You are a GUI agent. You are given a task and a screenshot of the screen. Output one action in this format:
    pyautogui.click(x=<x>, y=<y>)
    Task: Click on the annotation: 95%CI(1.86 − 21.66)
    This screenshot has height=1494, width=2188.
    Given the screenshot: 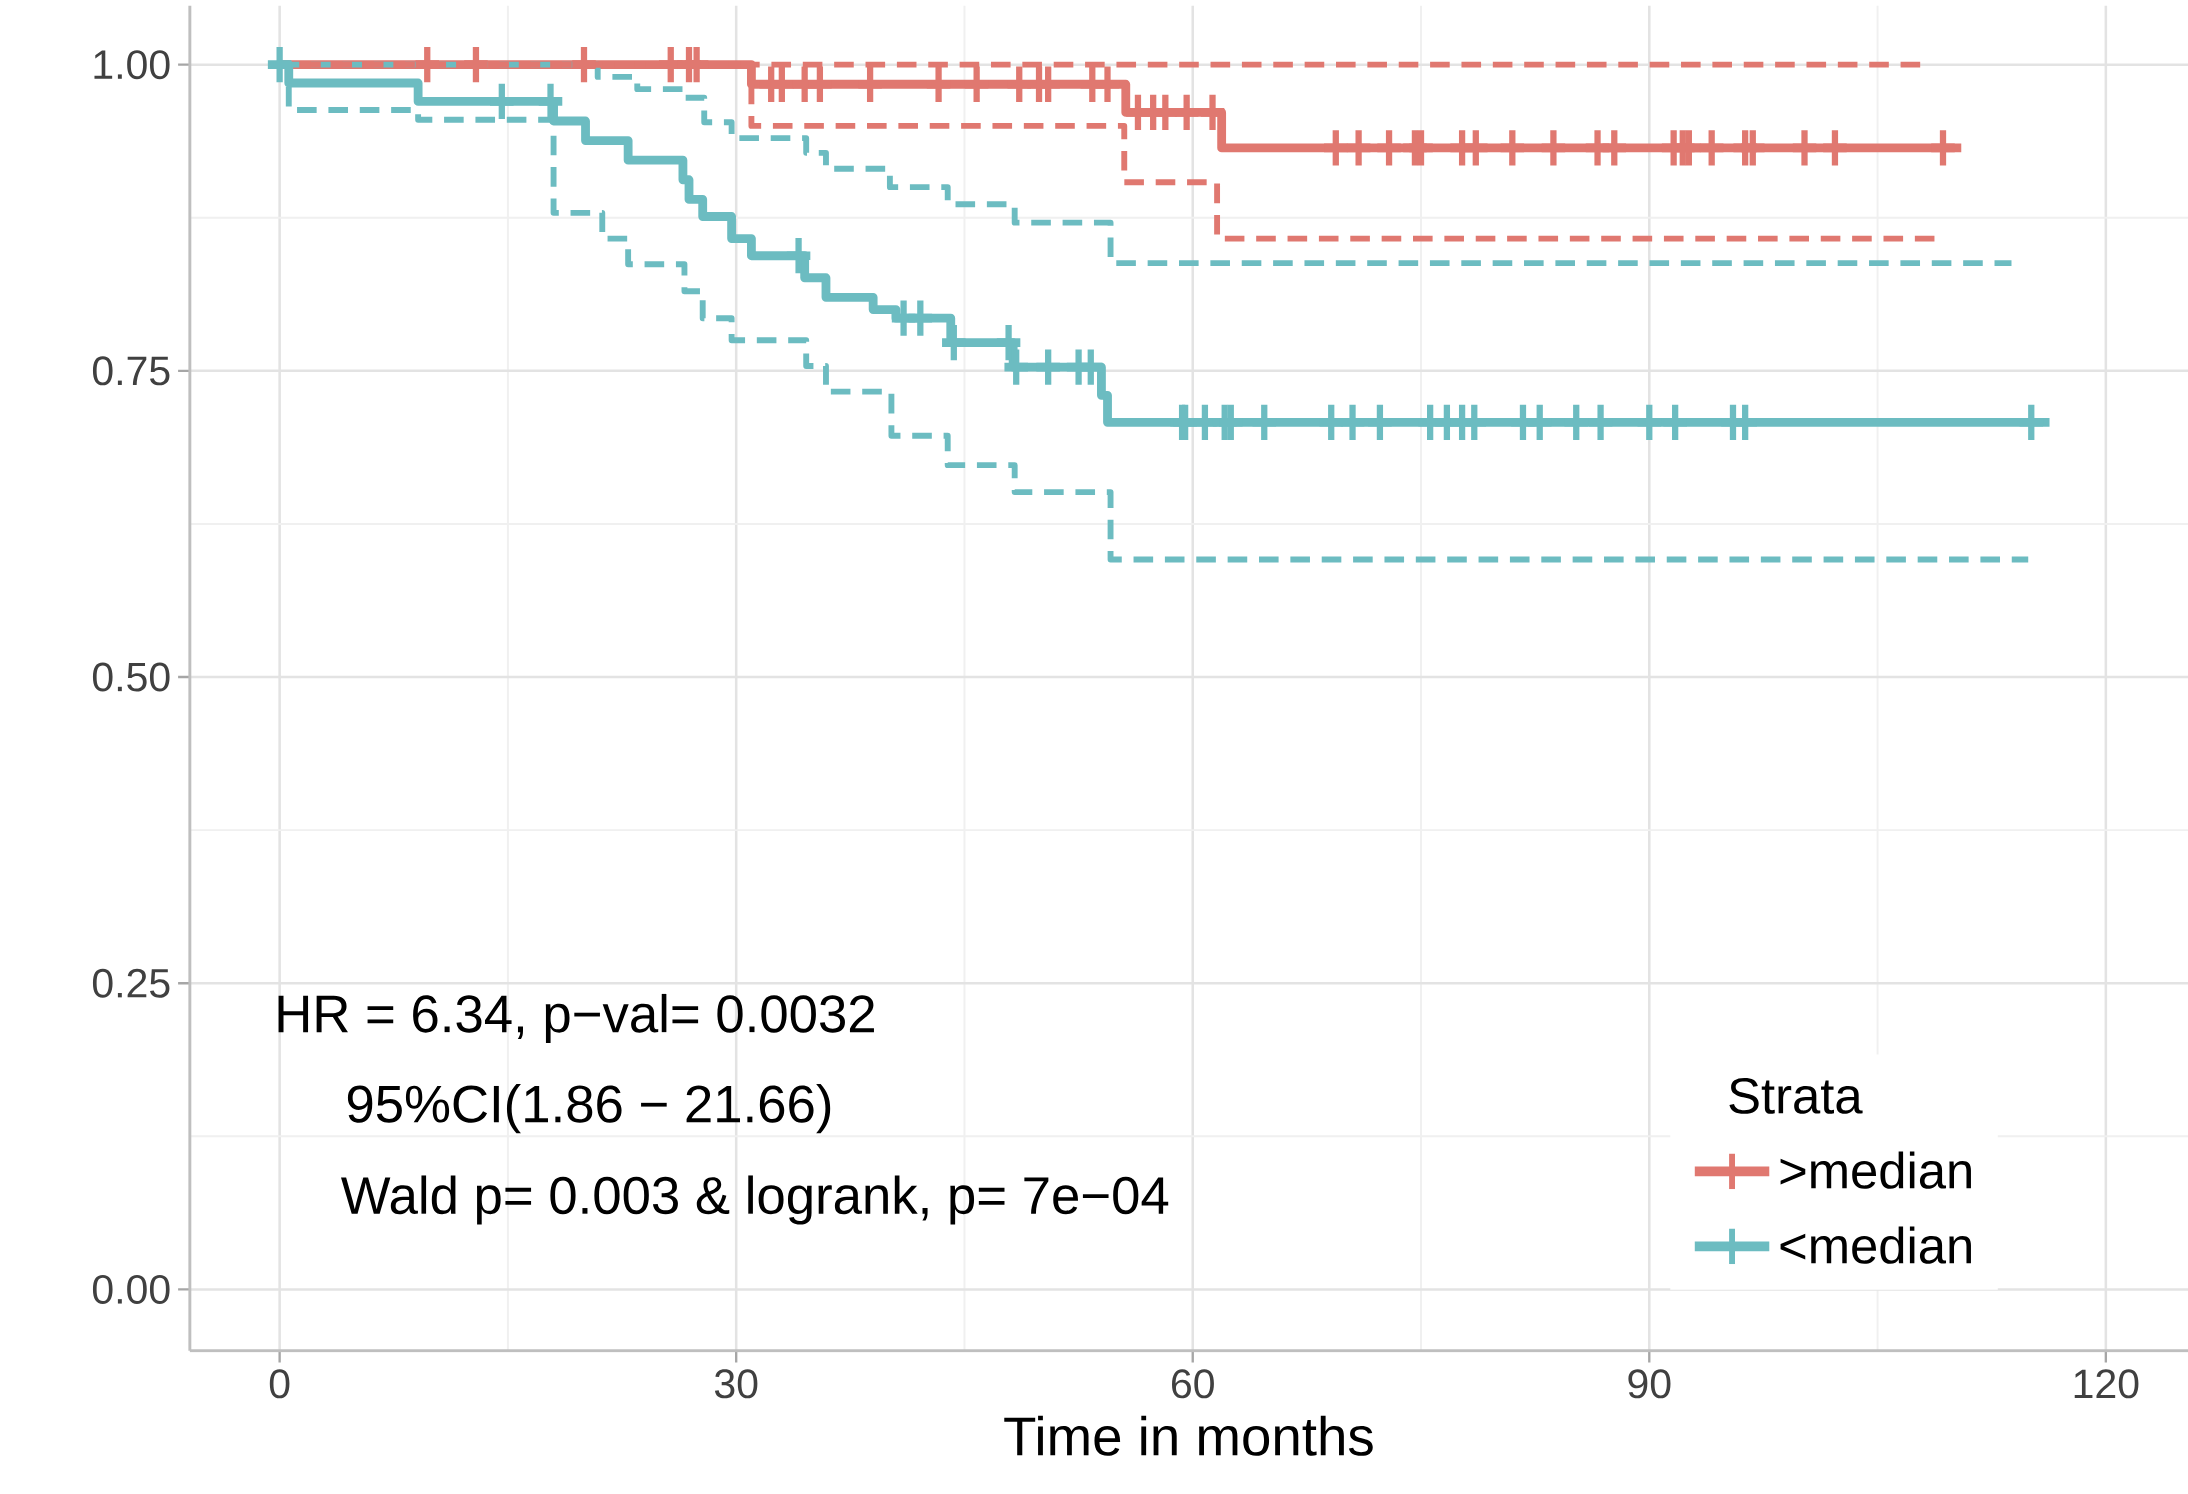 What is the action you would take?
    pyautogui.click(x=589, y=1109)
    